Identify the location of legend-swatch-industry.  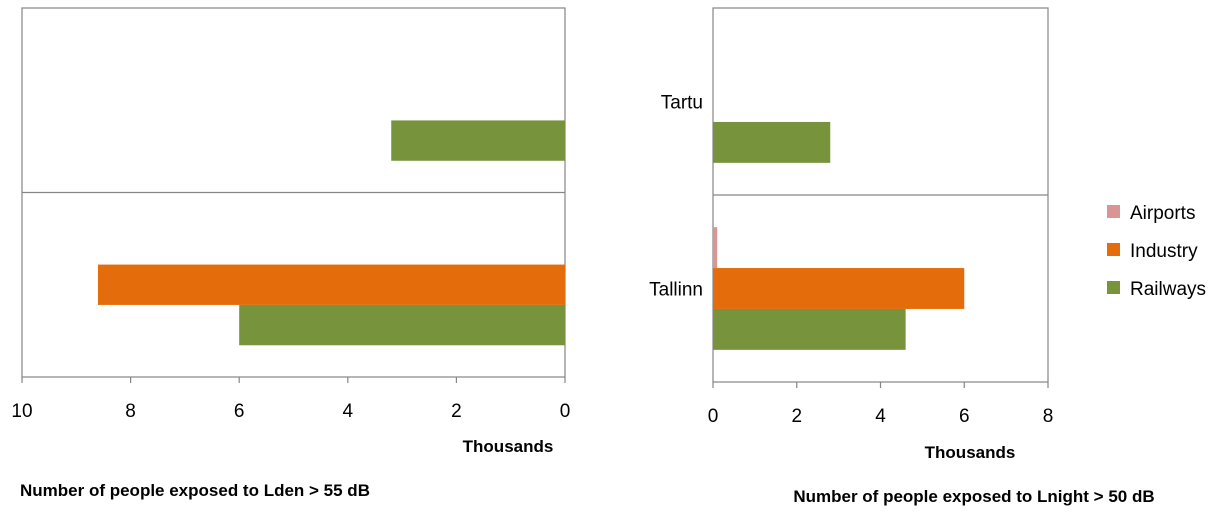
(1113, 249).